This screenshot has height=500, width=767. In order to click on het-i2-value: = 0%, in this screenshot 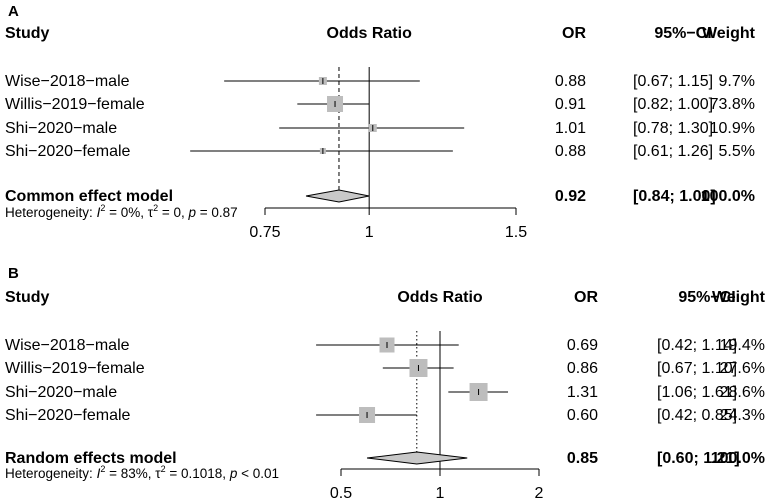, I will do `click(126, 212)`.